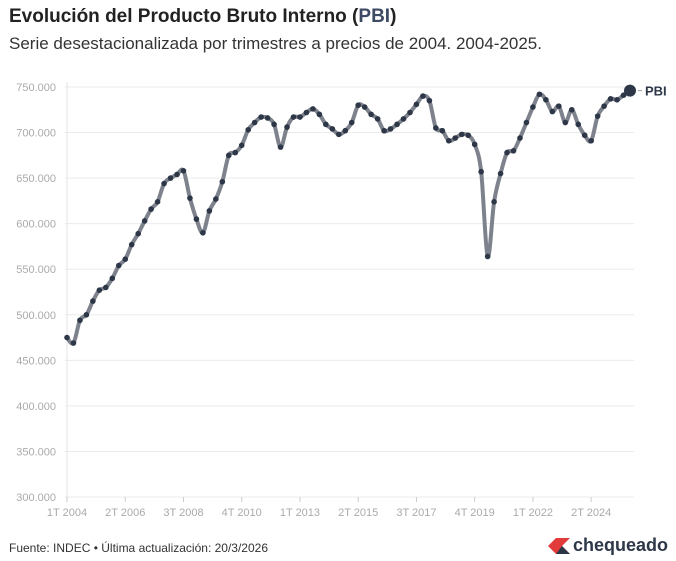  Describe the element at coordinates (36, 88) in the screenshot. I see `y-tick-label: 750.000` at that location.